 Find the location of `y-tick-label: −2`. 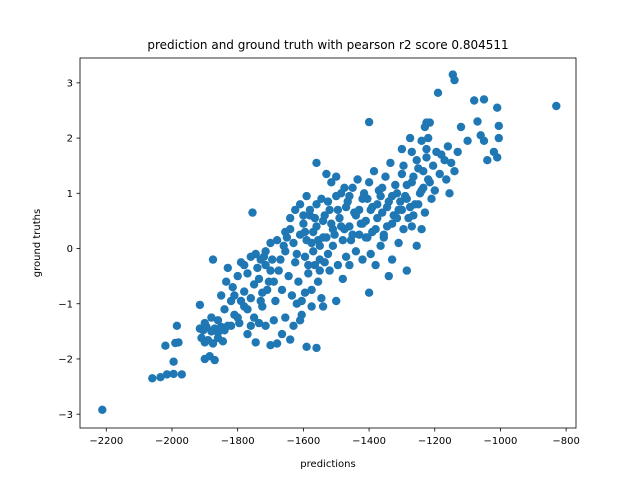

y-tick-label: −2 is located at coordinates (65, 360).